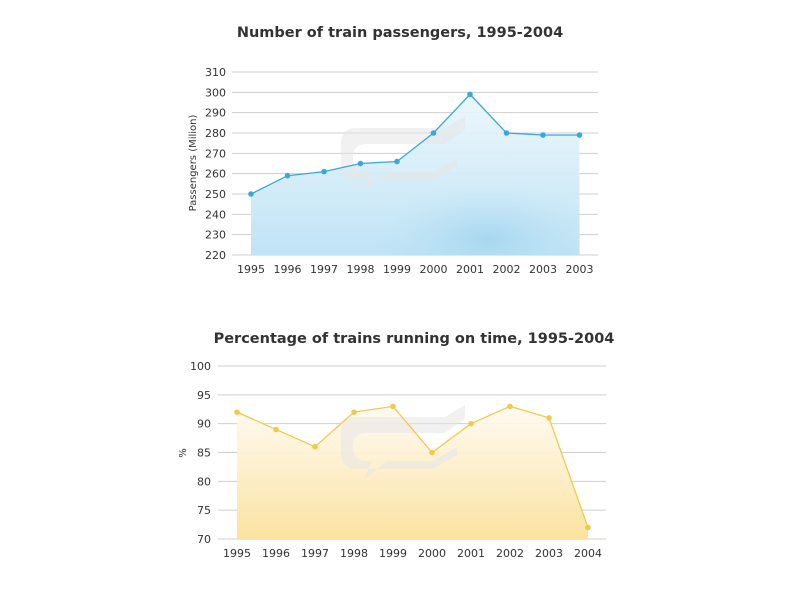 This screenshot has width=800, height=600. What do you see at coordinates (215, 153) in the screenshot?
I see `y-tick-label: 270` at bounding box center [215, 153].